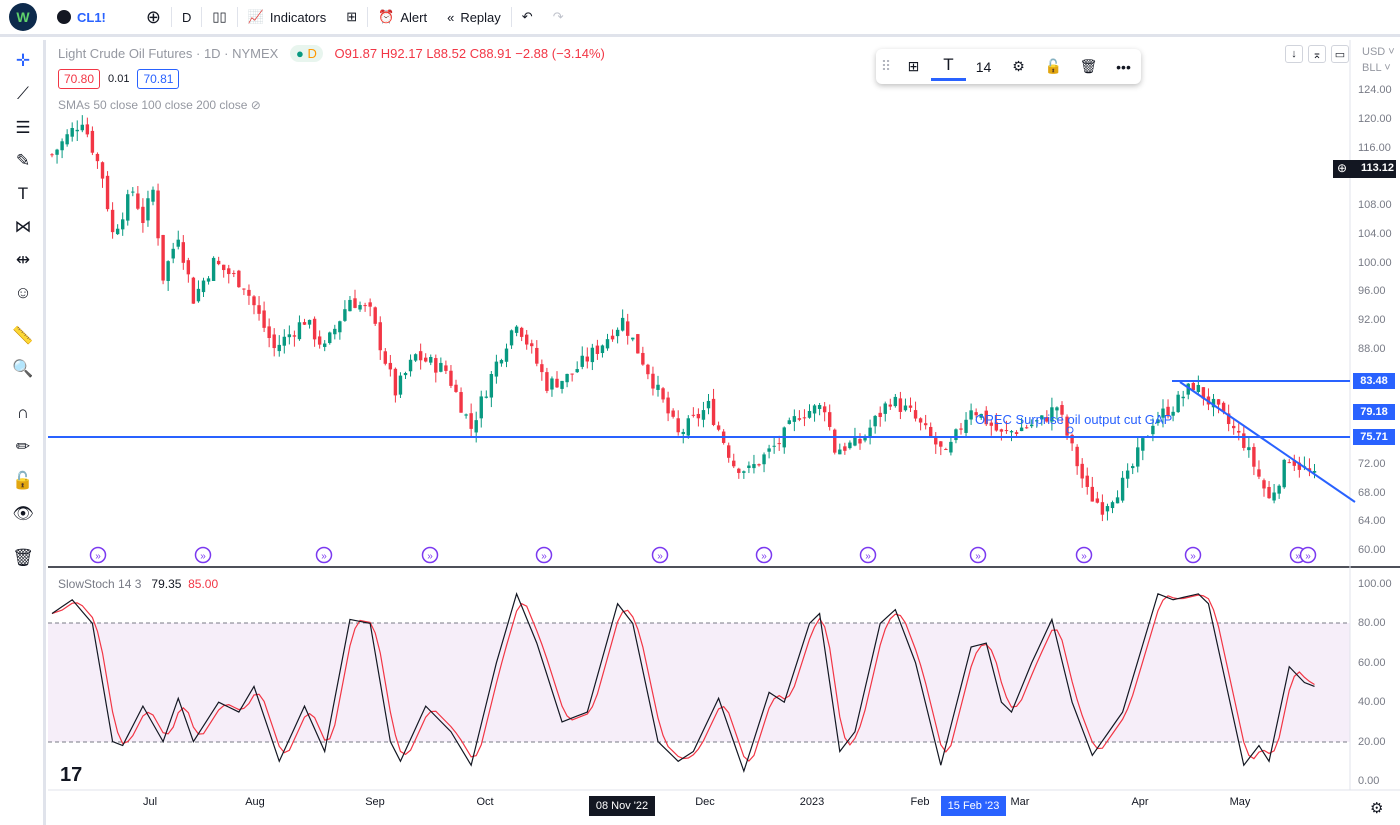  I want to click on event-arrow-icon: », so click(98, 556).